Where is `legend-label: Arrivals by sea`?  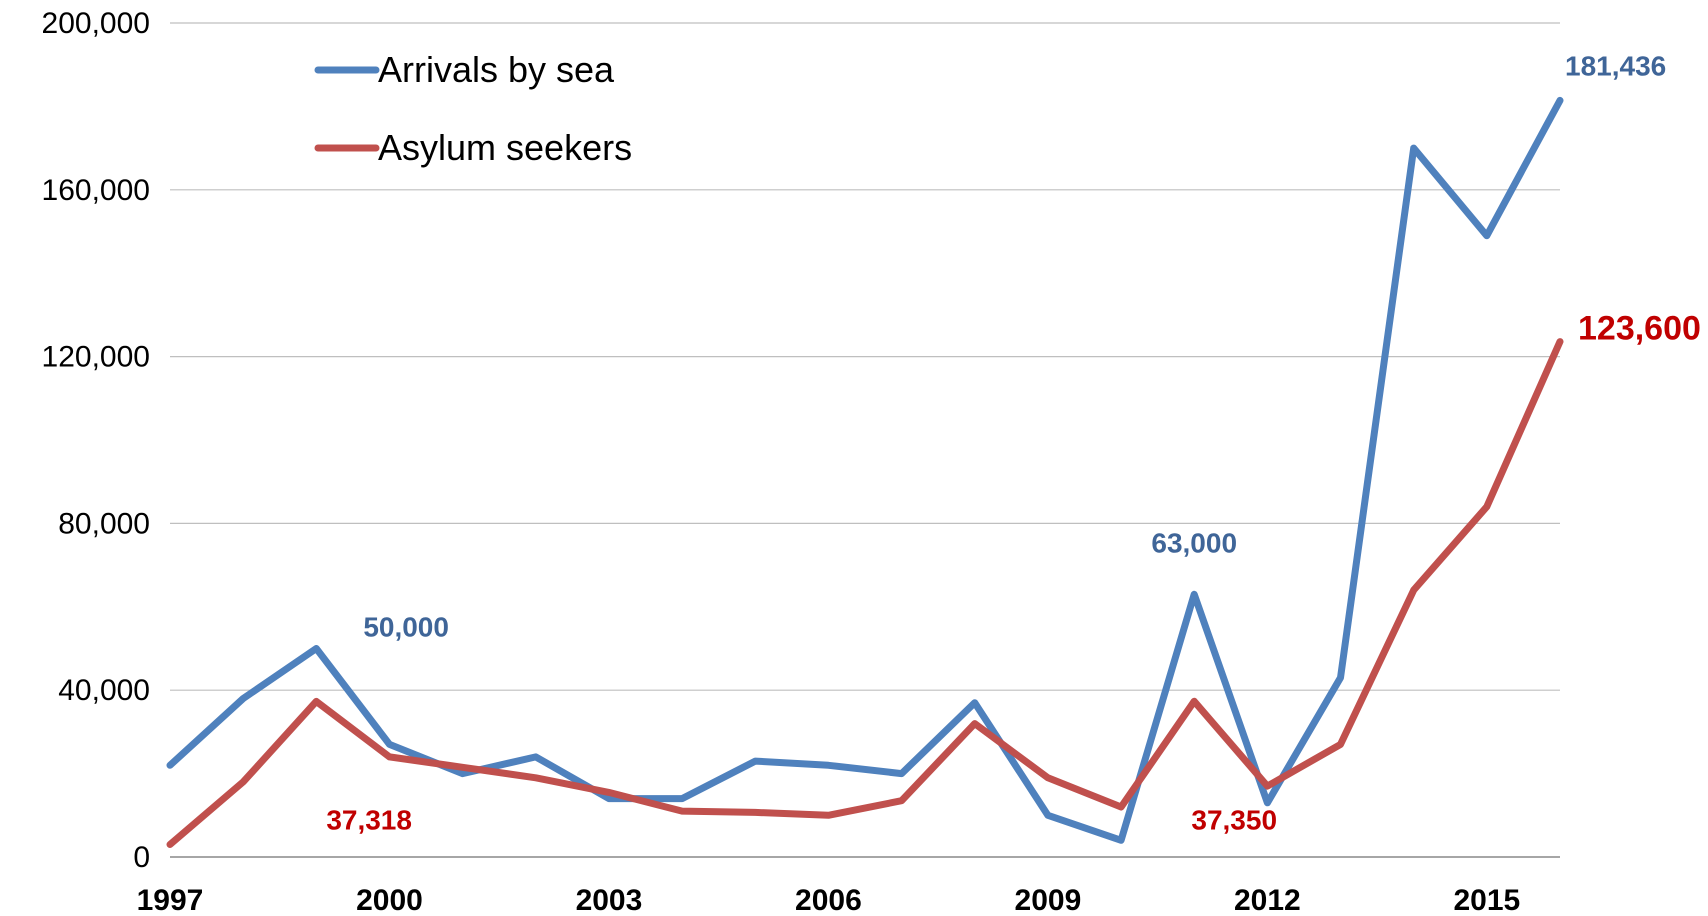 legend-label: Arrivals by sea is located at coordinates (496, 69).